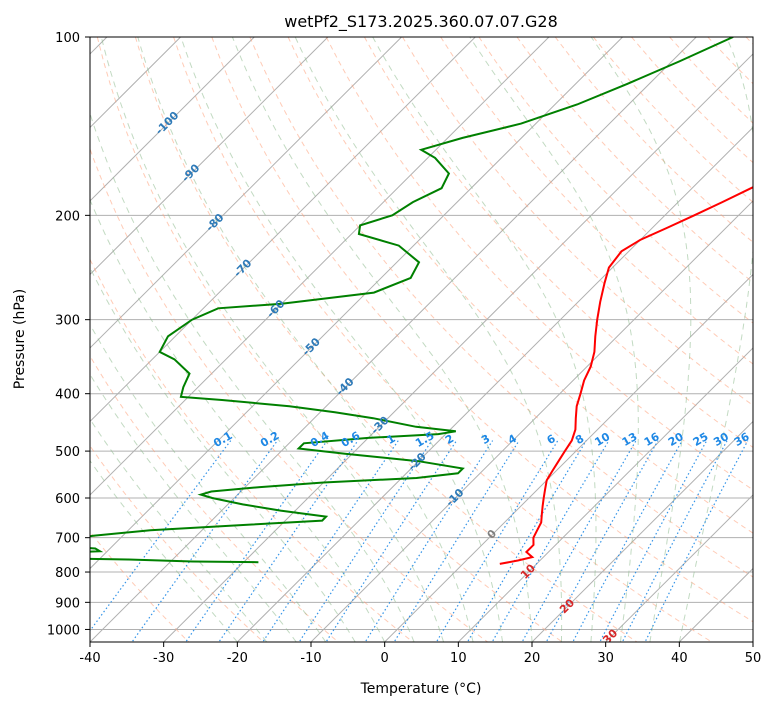  What do you see at coordinates (605, 658) in the screenshot?
I see `x-tick-label: 30` at bounding box center [605, 658].